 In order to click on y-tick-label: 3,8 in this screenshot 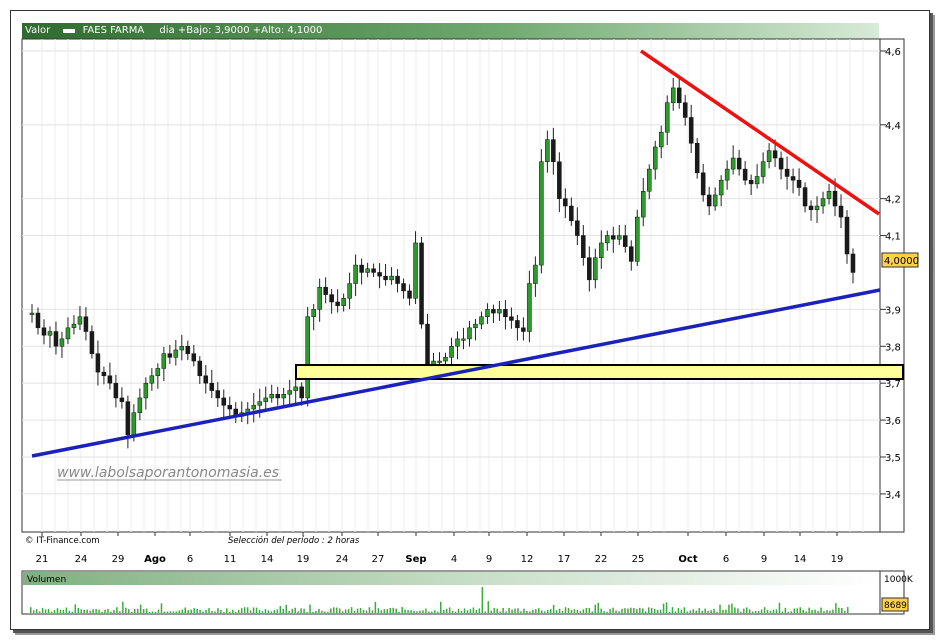, I will do `click(893, 347)`.